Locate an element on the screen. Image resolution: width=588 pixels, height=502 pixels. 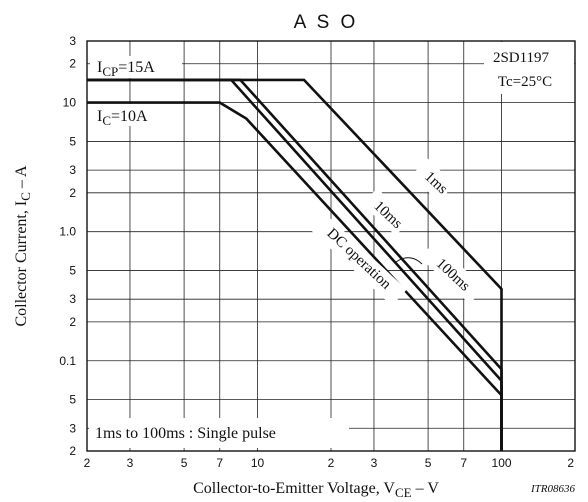
ic-label: IC=10A is located at coordinates (122, 118).